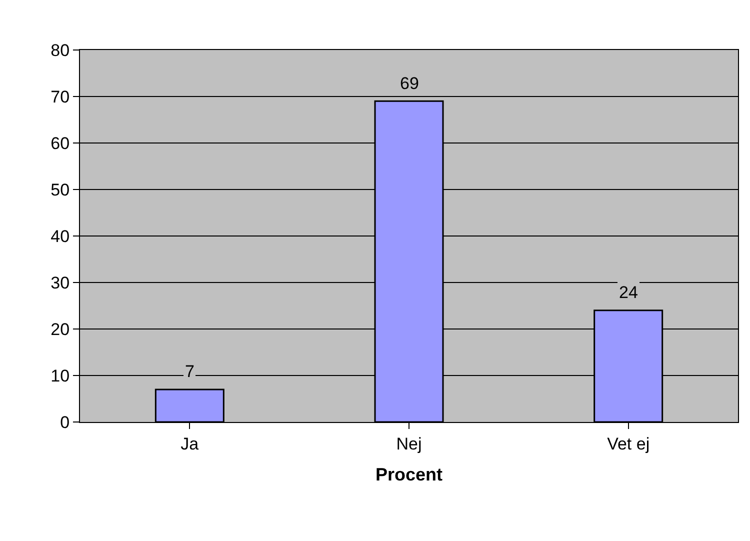  Describe the element at coordinates (628, 444) in the screenshot. I see `x-tick-label: Vet ej` at that location.